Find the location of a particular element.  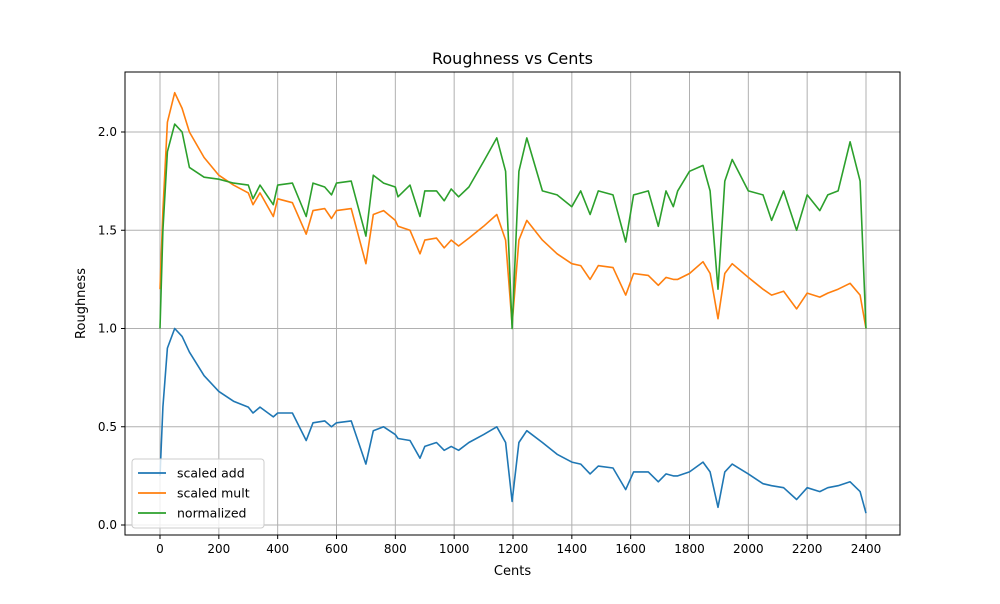

x-tick-label: 1000 is located at coordinates (454, 549).